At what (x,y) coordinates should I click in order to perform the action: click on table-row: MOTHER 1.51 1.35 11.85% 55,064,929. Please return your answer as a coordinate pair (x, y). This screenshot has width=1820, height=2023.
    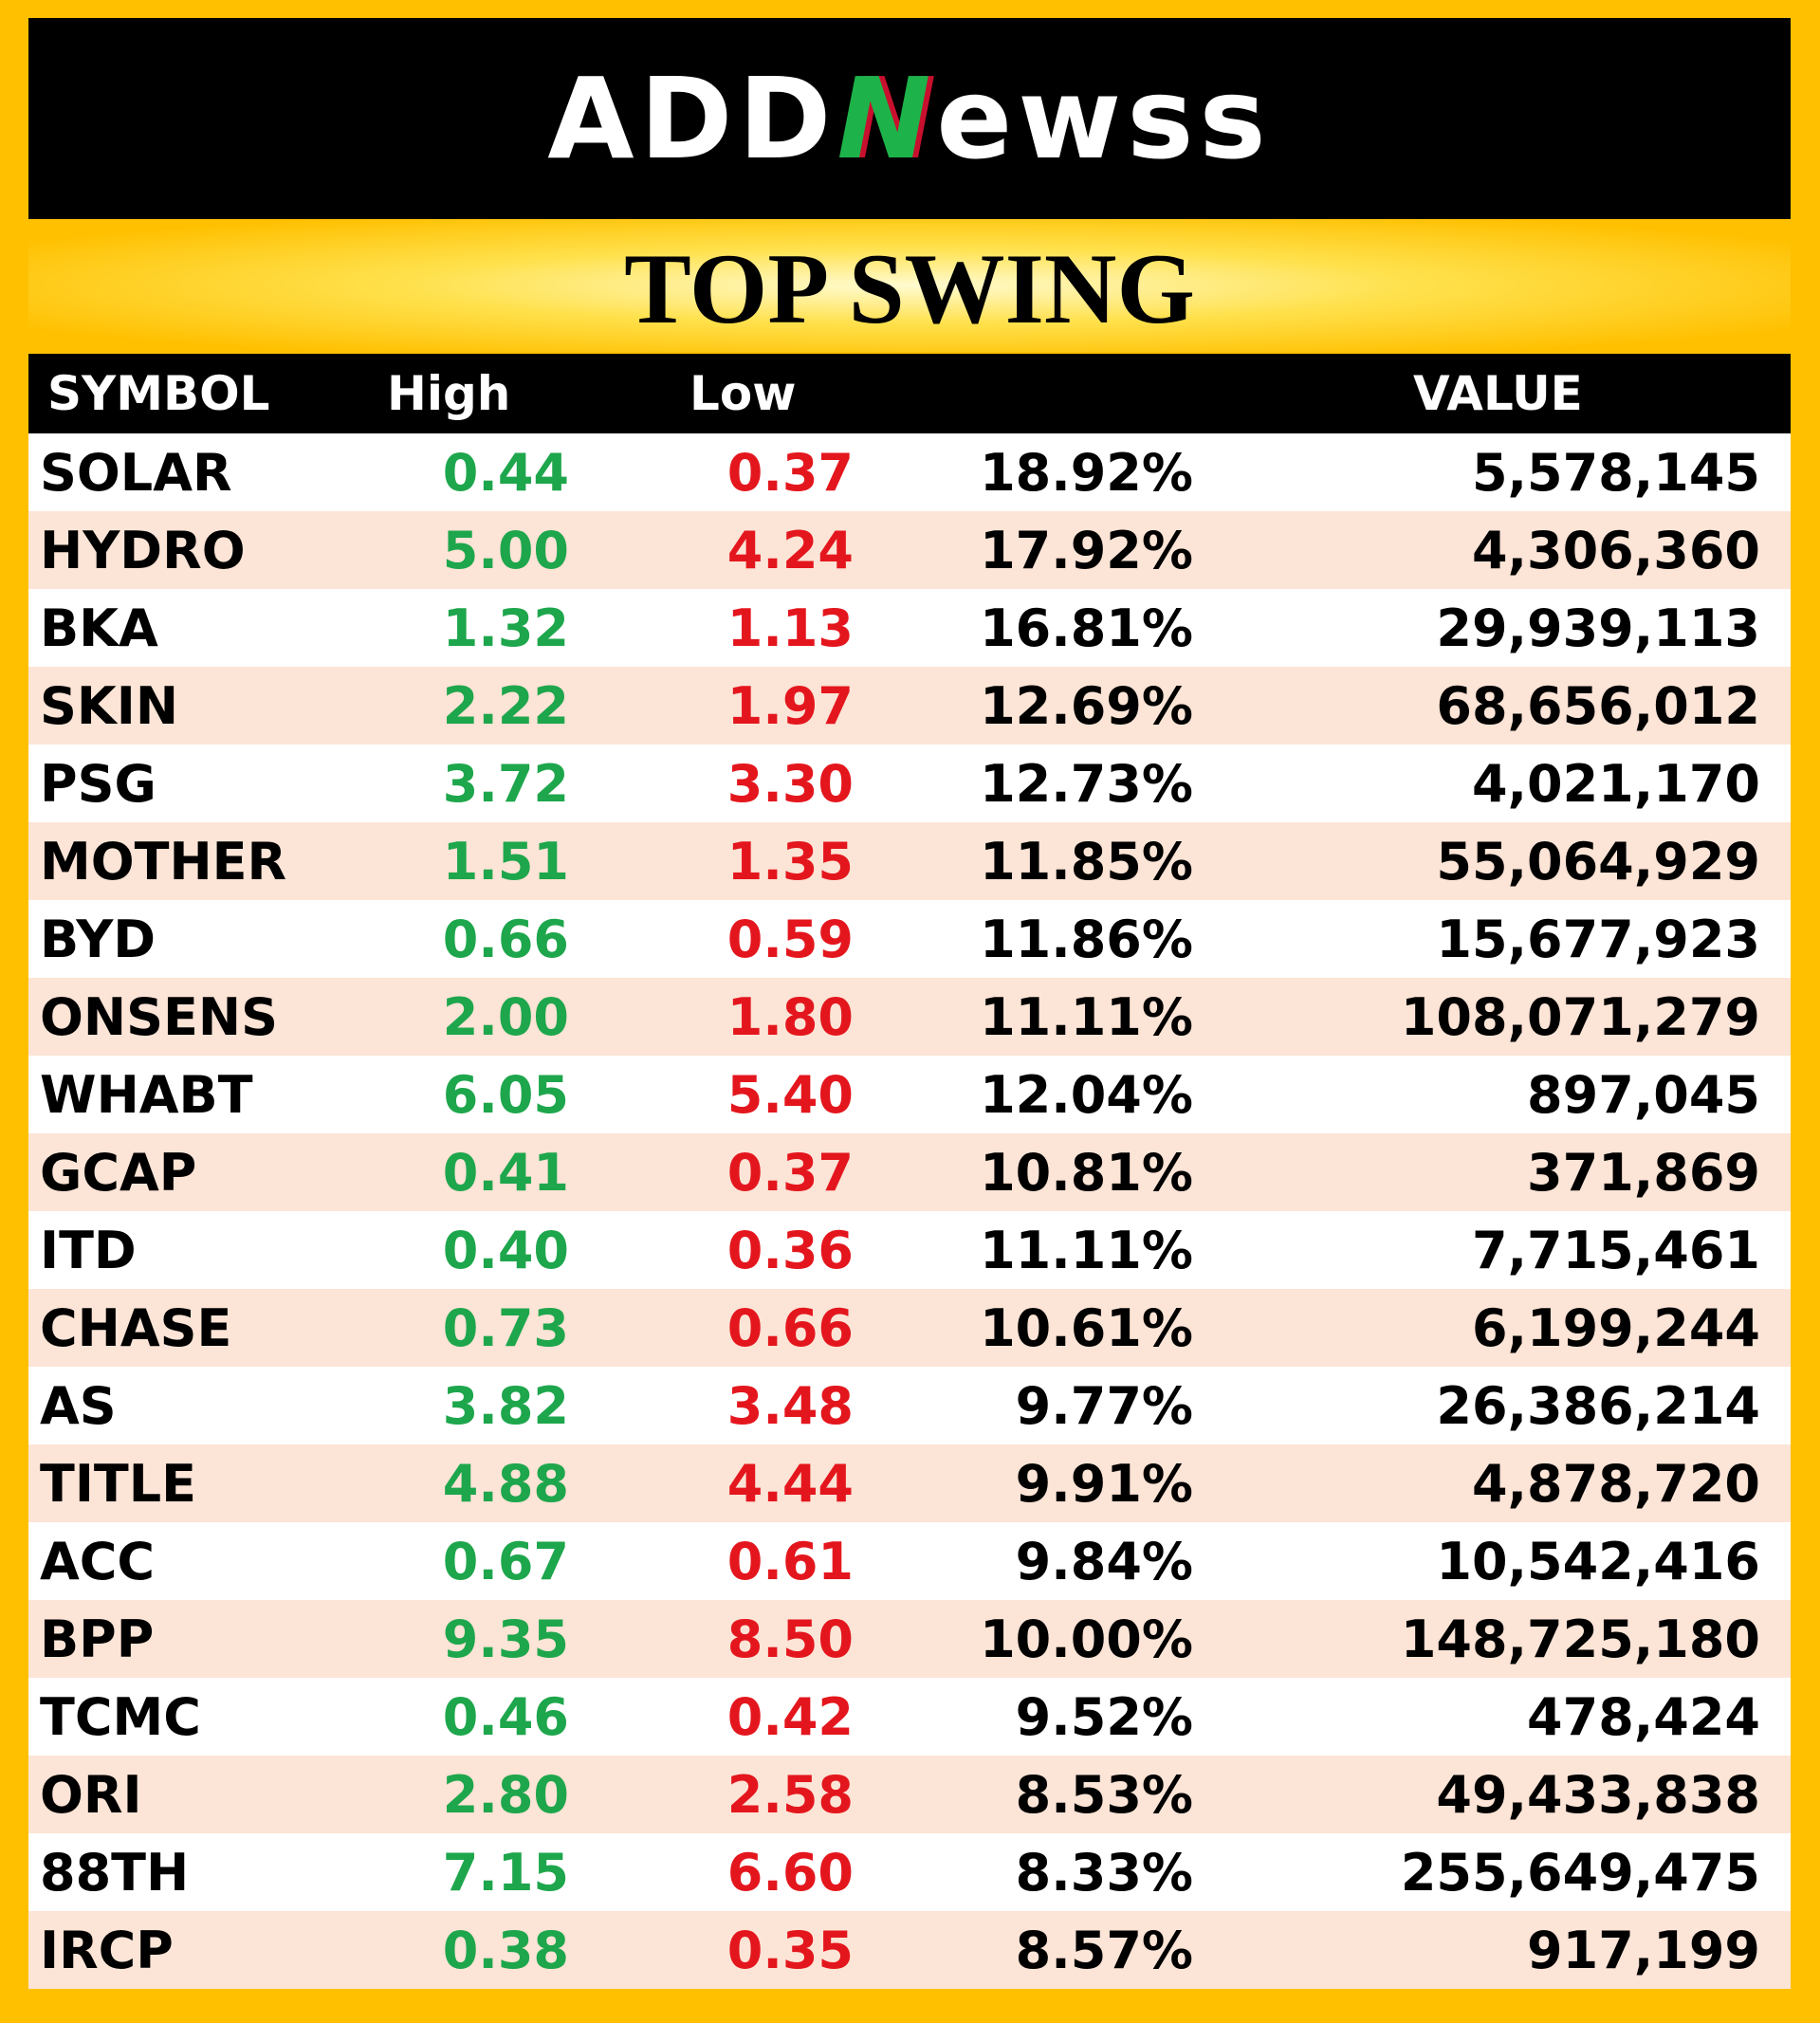
    Looking at the image, I should click on (910, 861).